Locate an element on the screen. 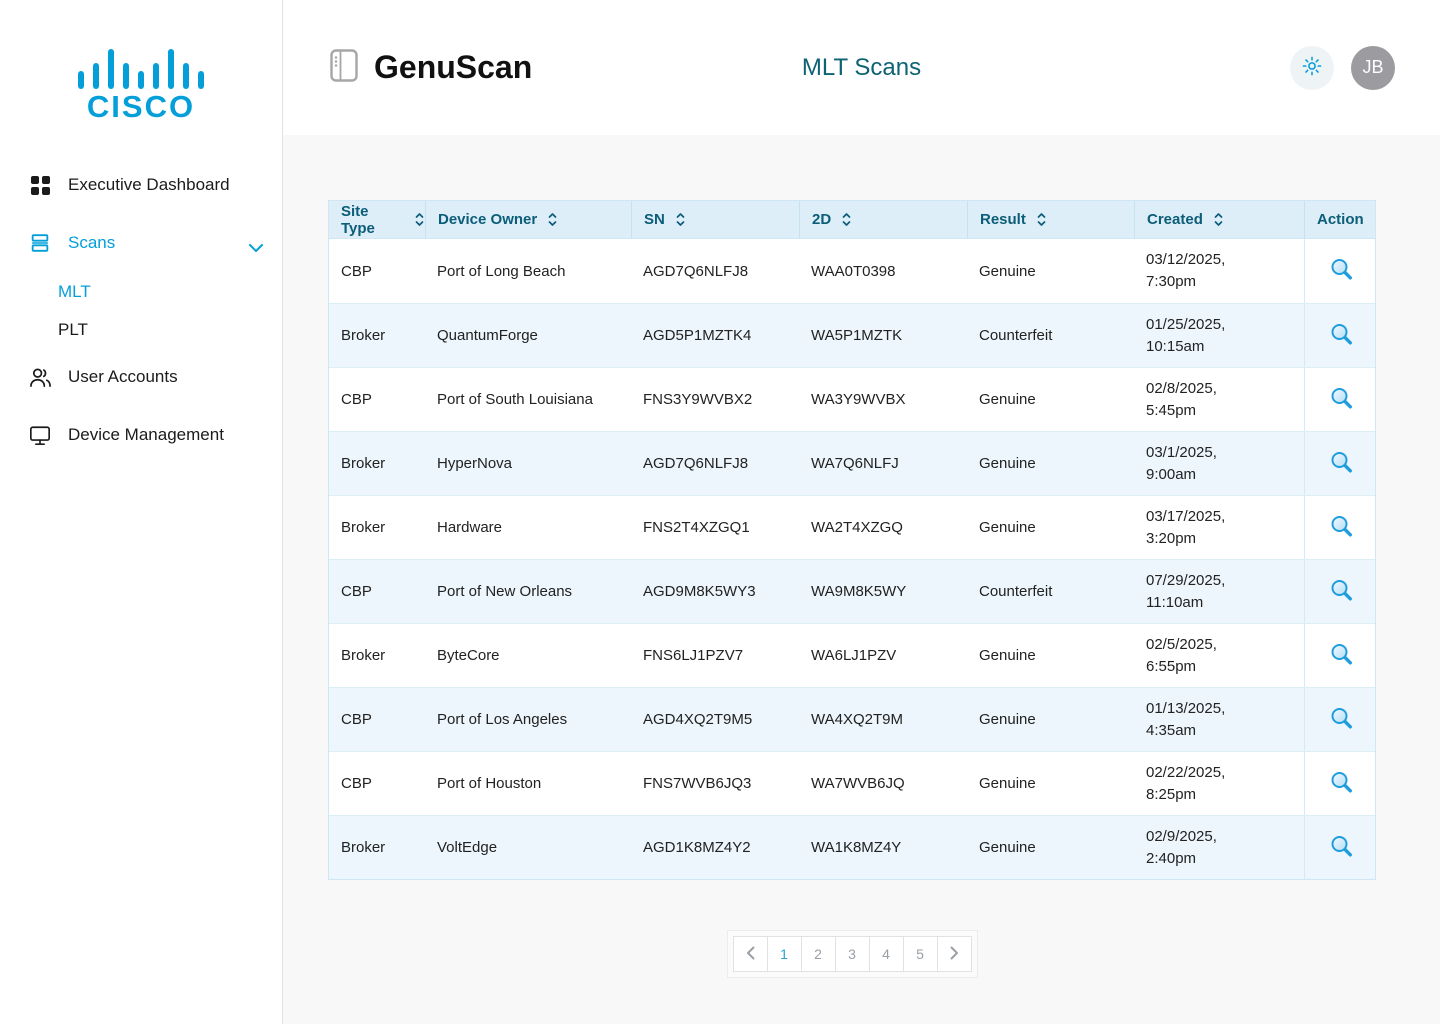 This screenshot has height=1024, width=1440. column-header: Site Type is located at coordinates (377, 219).